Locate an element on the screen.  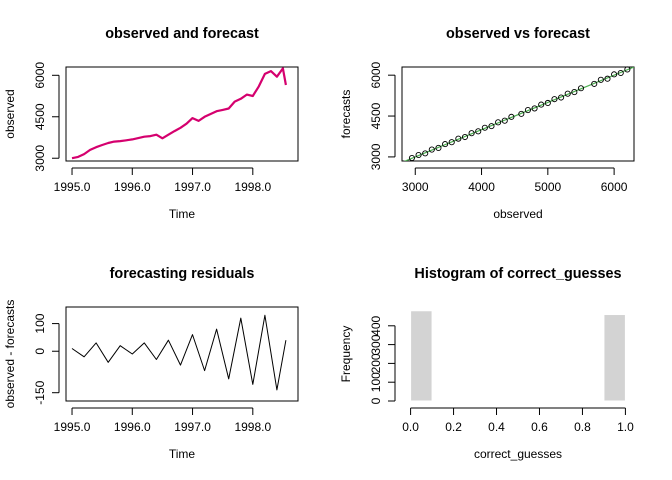
x-axis-label: observed is located at coordinates (517, 214).